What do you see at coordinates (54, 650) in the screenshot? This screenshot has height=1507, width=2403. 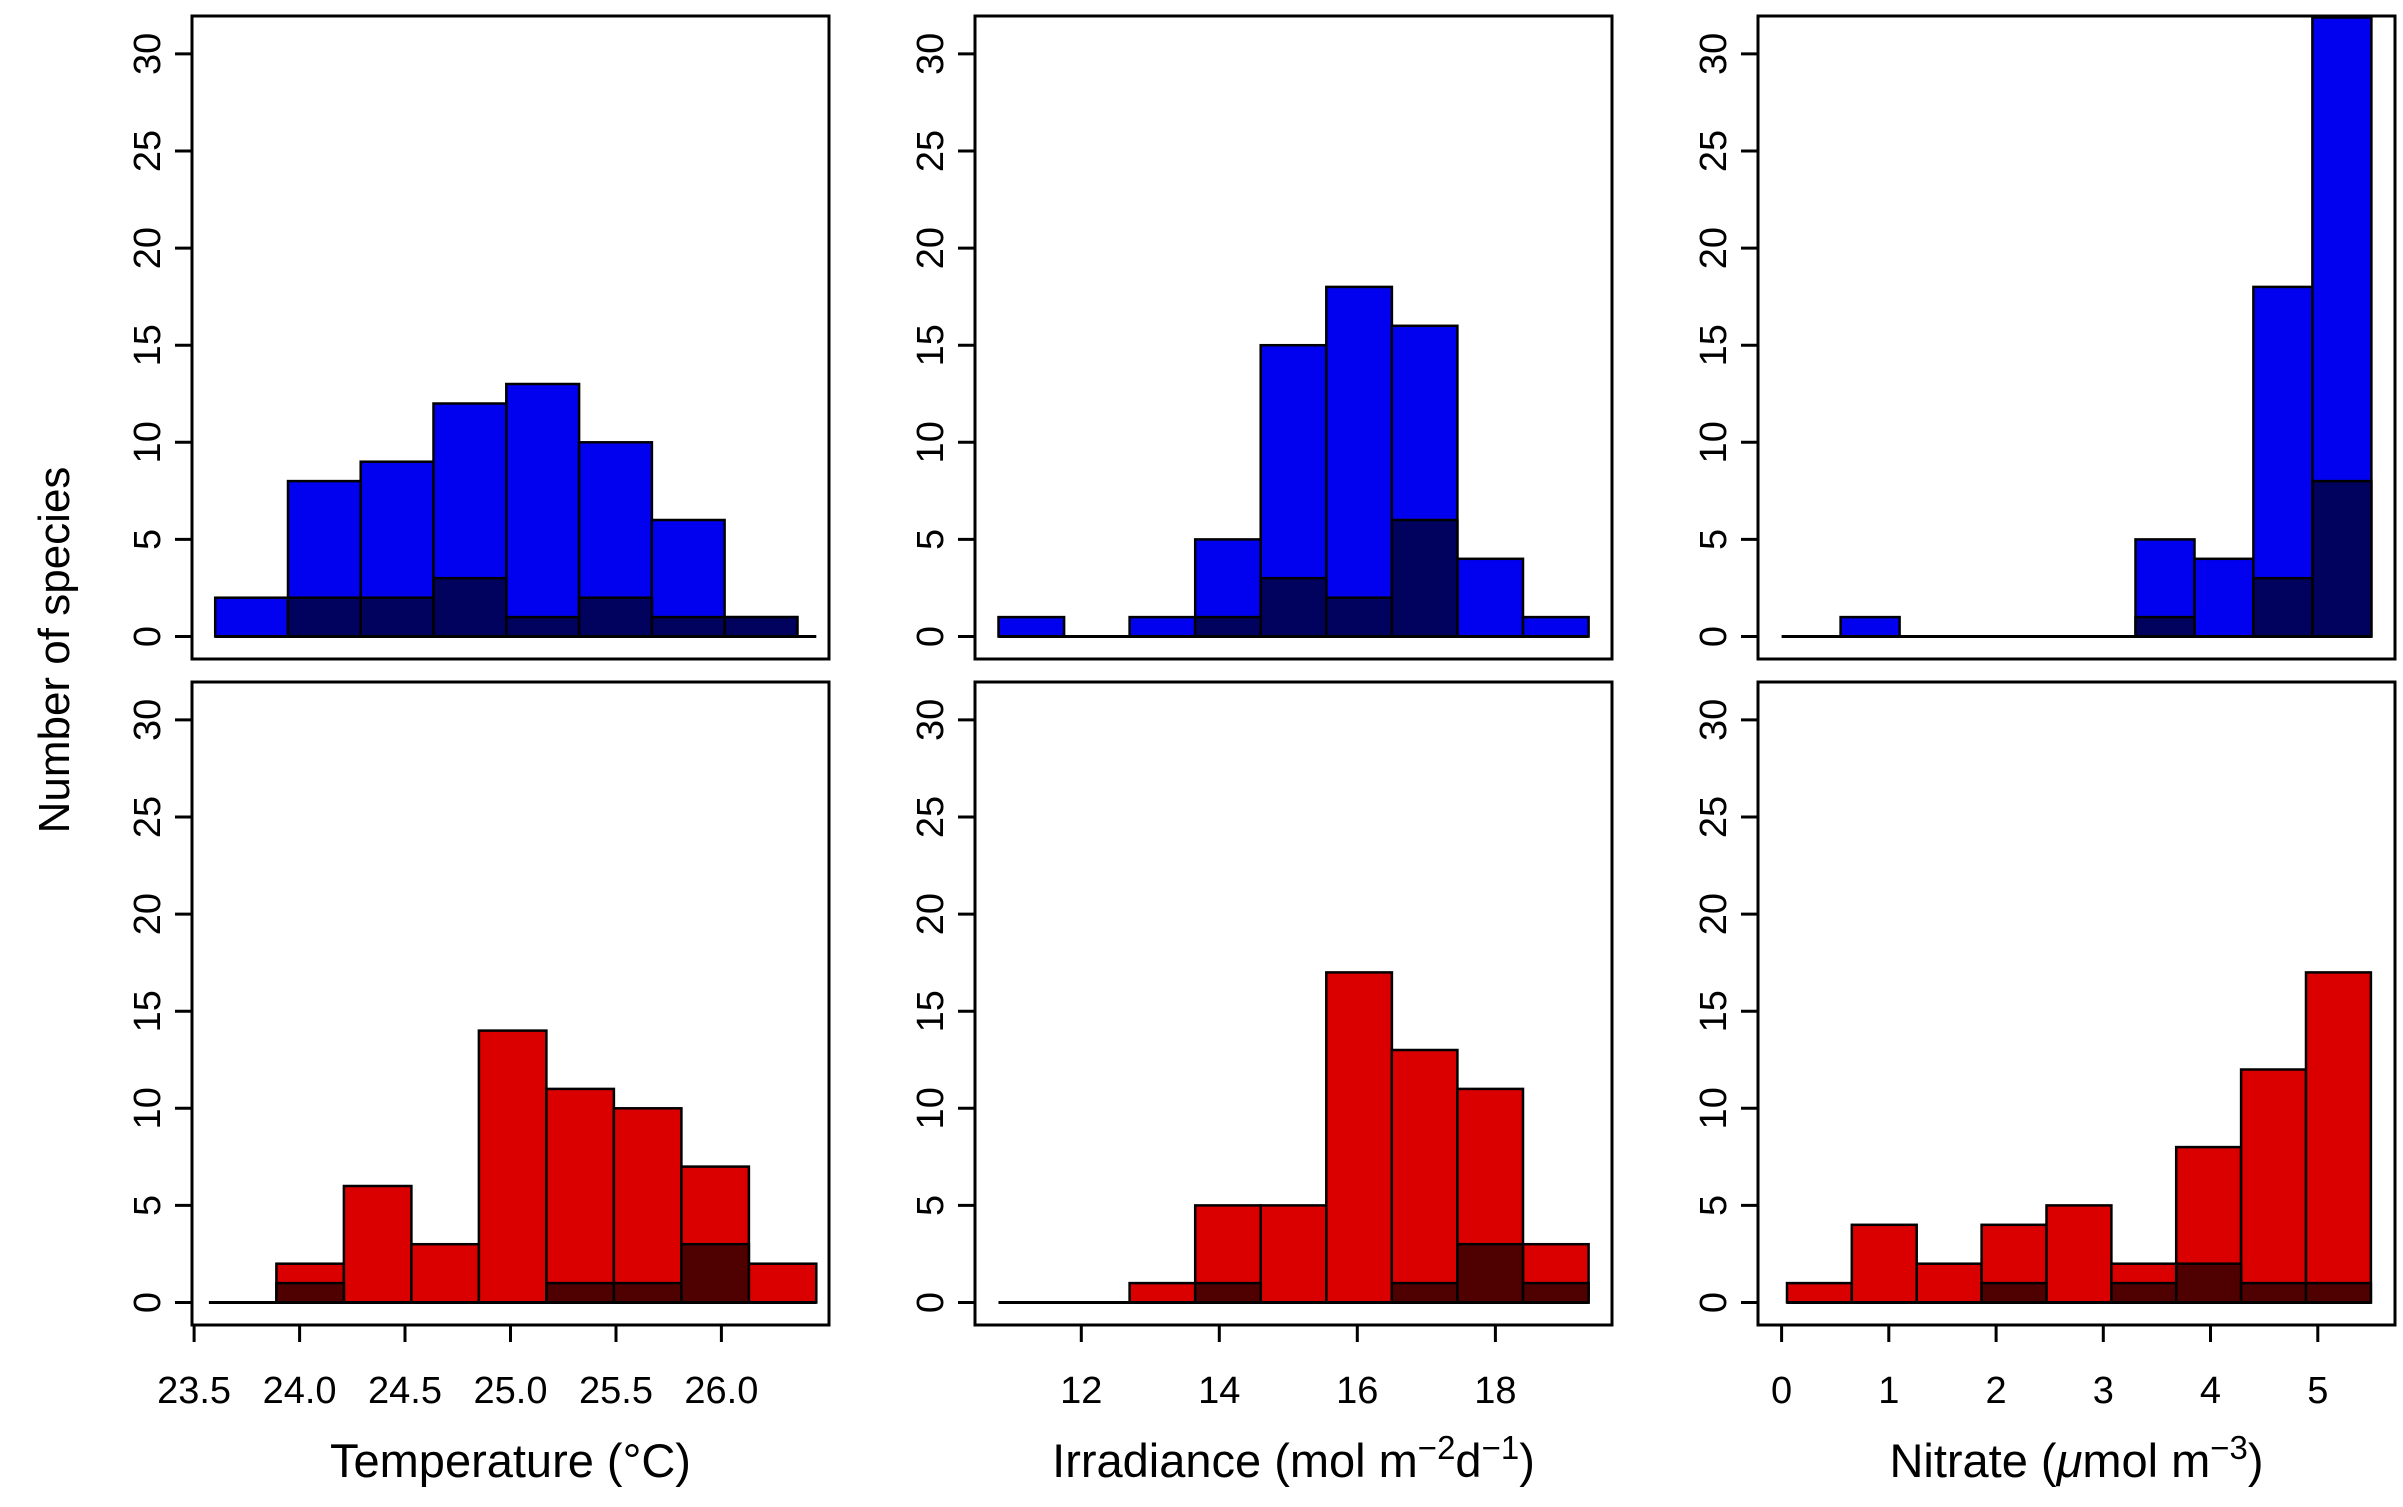 I see `y-axis-title-text: Number of species` at bounding box center [54, 650].